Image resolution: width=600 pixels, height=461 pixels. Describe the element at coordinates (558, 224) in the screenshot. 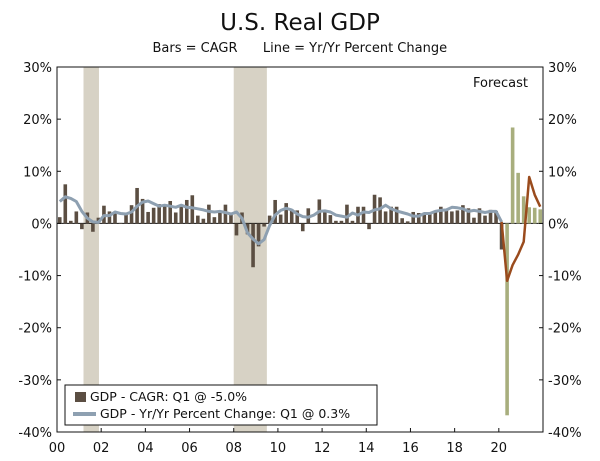

I see `y-tick-label-right: 0%` at that location.